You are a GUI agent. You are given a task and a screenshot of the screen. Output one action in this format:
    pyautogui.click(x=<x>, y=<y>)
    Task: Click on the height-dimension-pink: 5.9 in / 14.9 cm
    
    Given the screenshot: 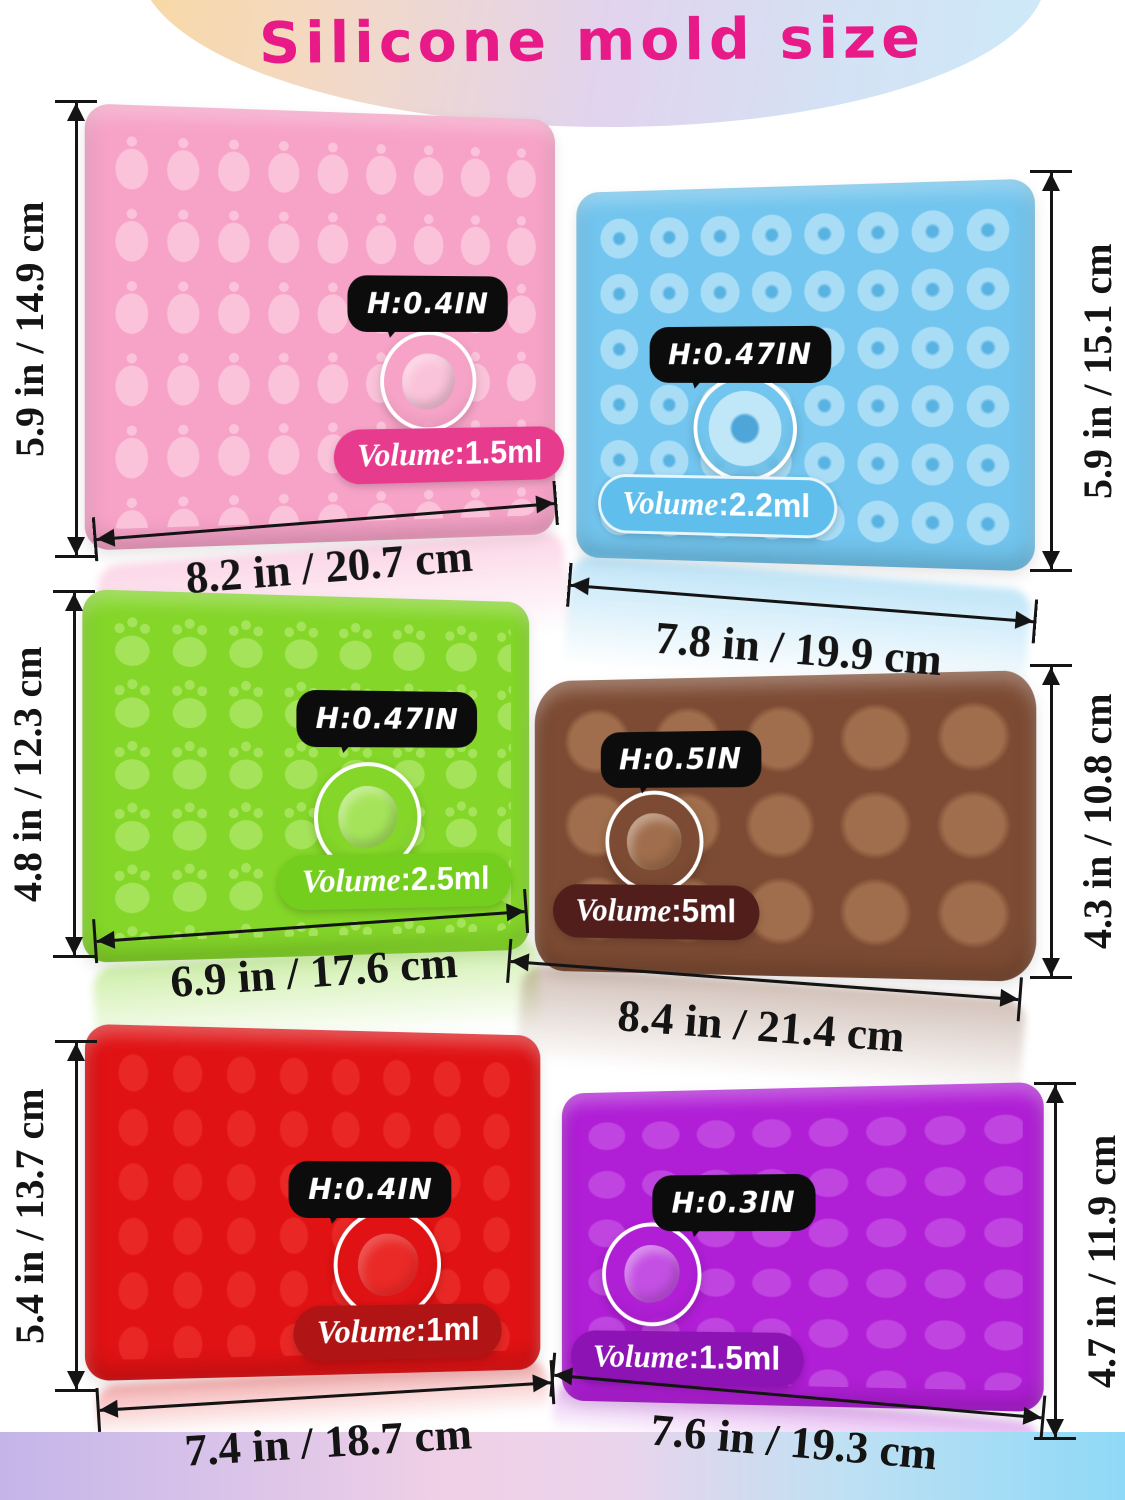 What is the action you would take?
    pyautogui.click(x=51, y=329)
    